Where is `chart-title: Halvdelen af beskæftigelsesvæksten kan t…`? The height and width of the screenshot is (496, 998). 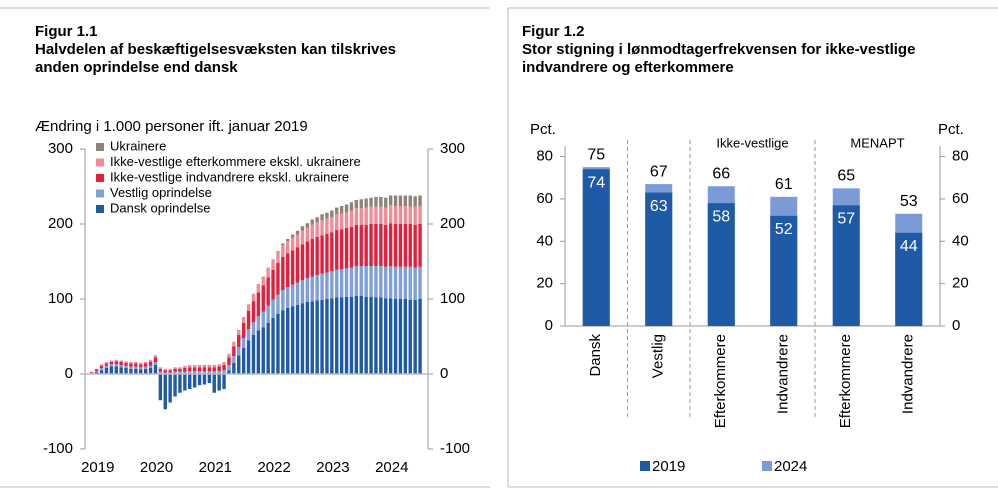
chart-title: Halvdelen af beskæftigelsesvæksten kan t… is located at coordinates (216, 58).